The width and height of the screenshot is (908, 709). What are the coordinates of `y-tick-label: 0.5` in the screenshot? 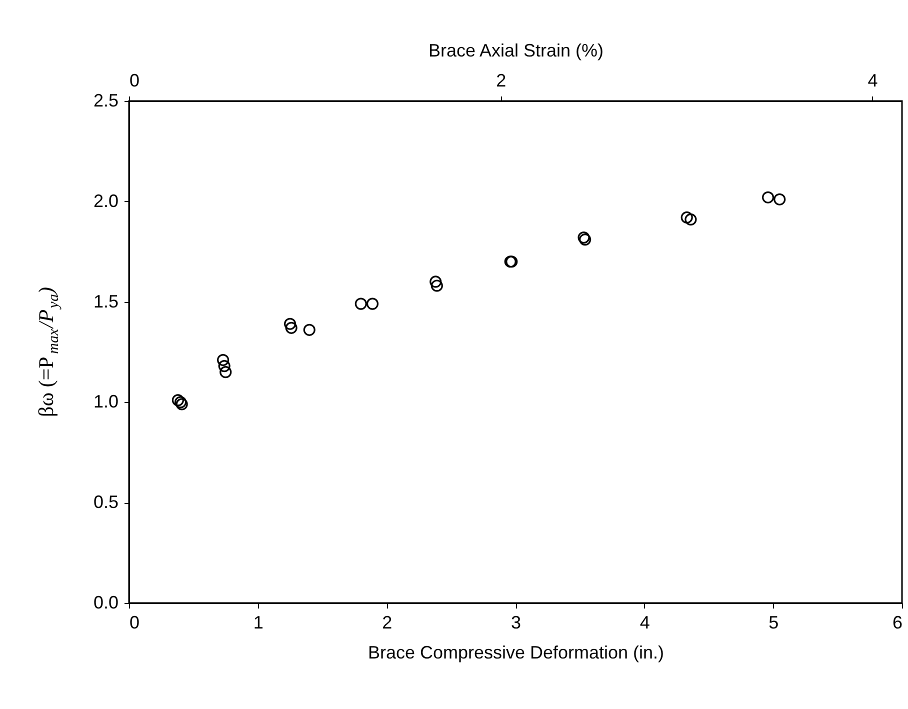 It's located at (105, 502).